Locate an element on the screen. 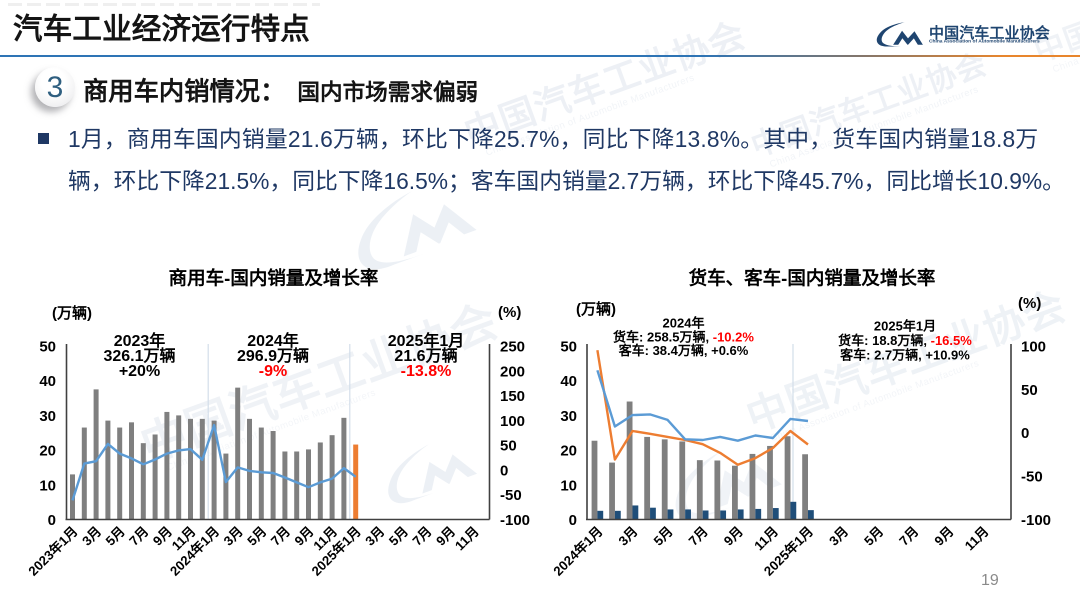 This screenshot has height=607, width=1080. svg-text: 客车: 2.7万辆, +10.9% is located at coordinates (905, 355).